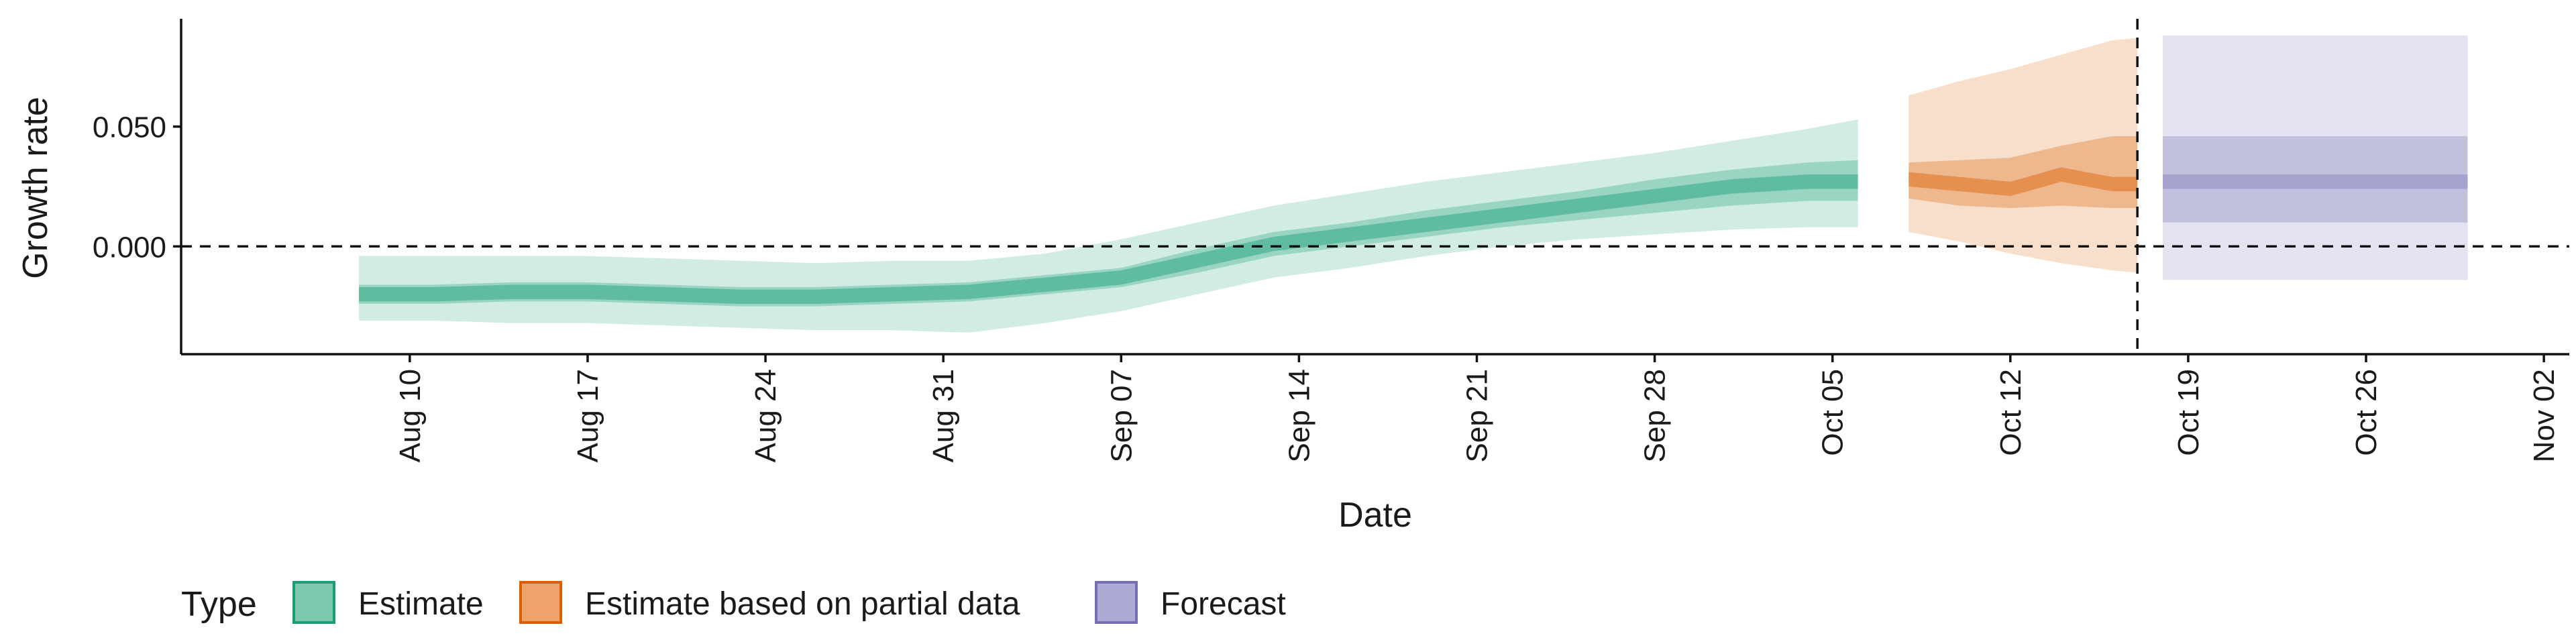 The height and width of the screenshot is (644, 2576). I want to click on x-tick-label: Sep 14, so click(1299, 415).